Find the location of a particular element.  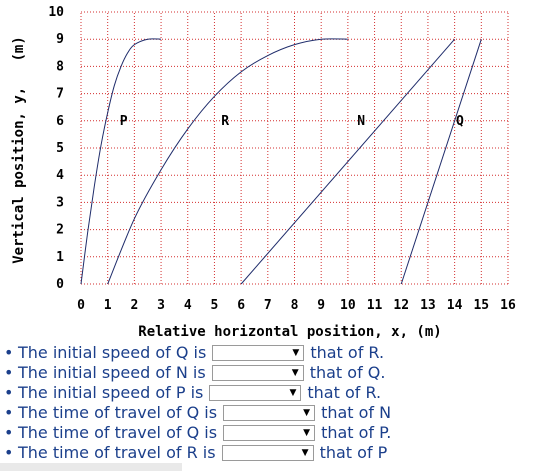

series-label-p: P is located at coordinates (124, 121).